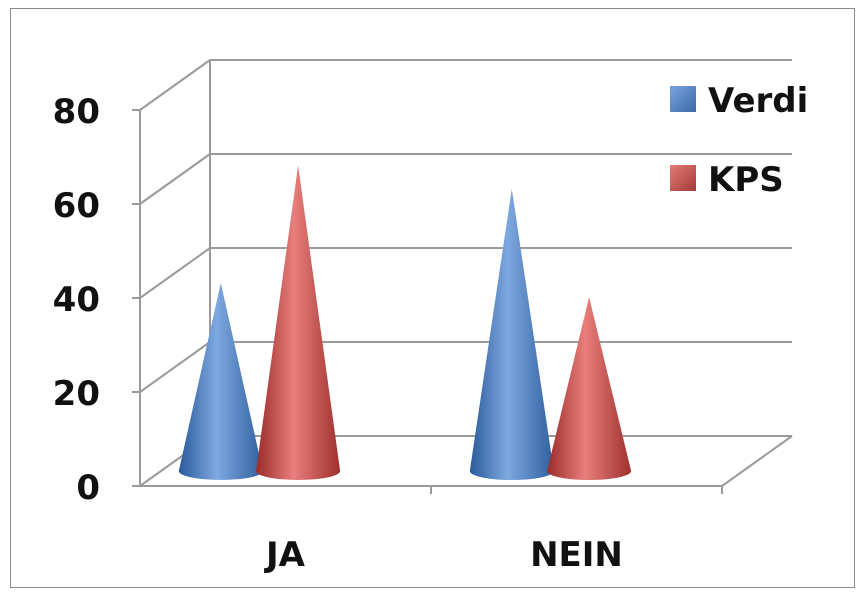  Describe the element at coordinates (285, 555) in the screenshot. I see `x-category-label: JA` at that location.